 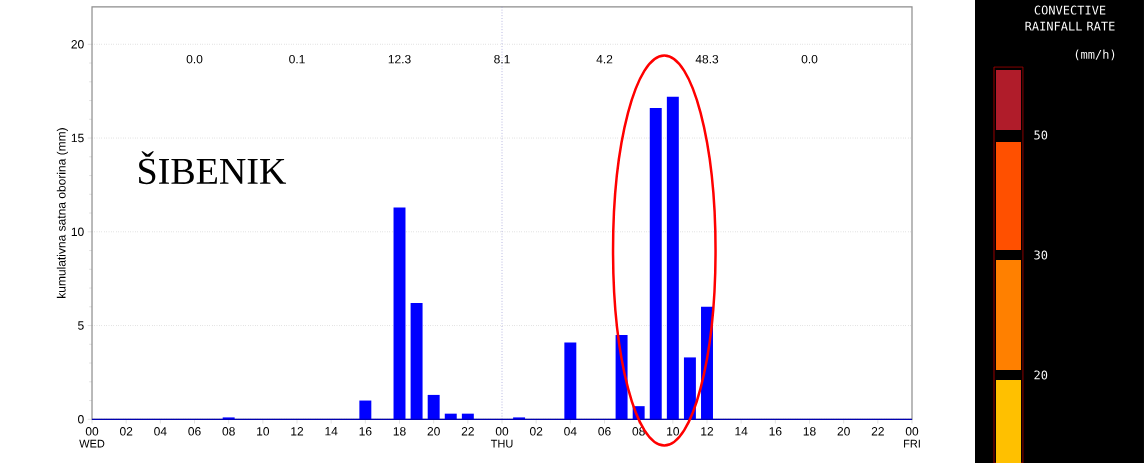 I want to click on text: WED, so click(x=92, y=443).